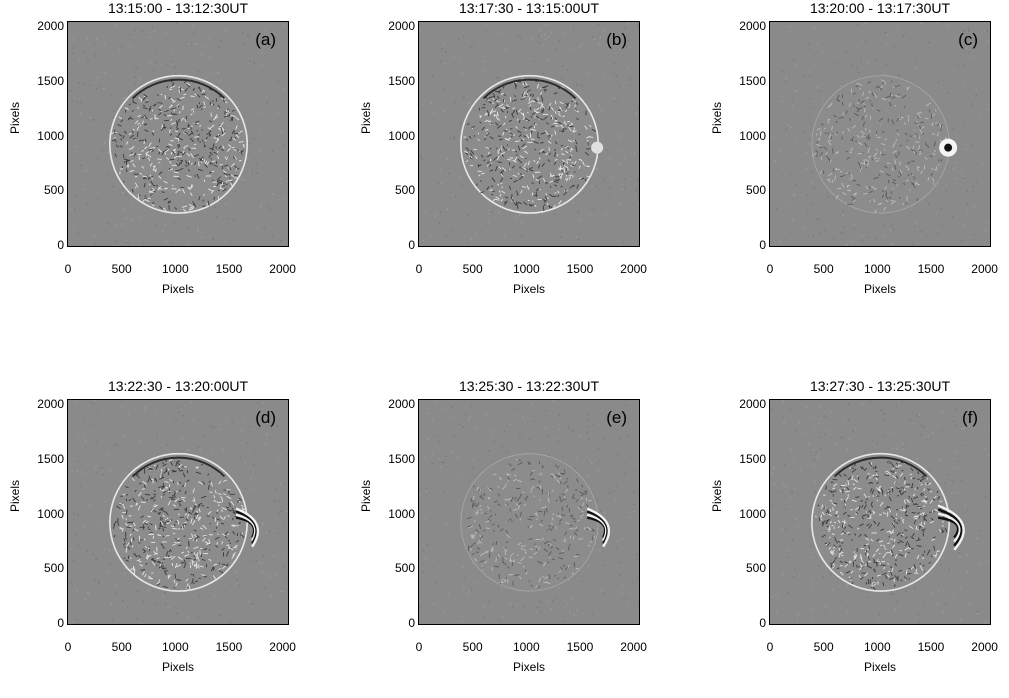 This screenshot has height=698, width=1009. I want to click on solar-image: (d), so click(178, 512).